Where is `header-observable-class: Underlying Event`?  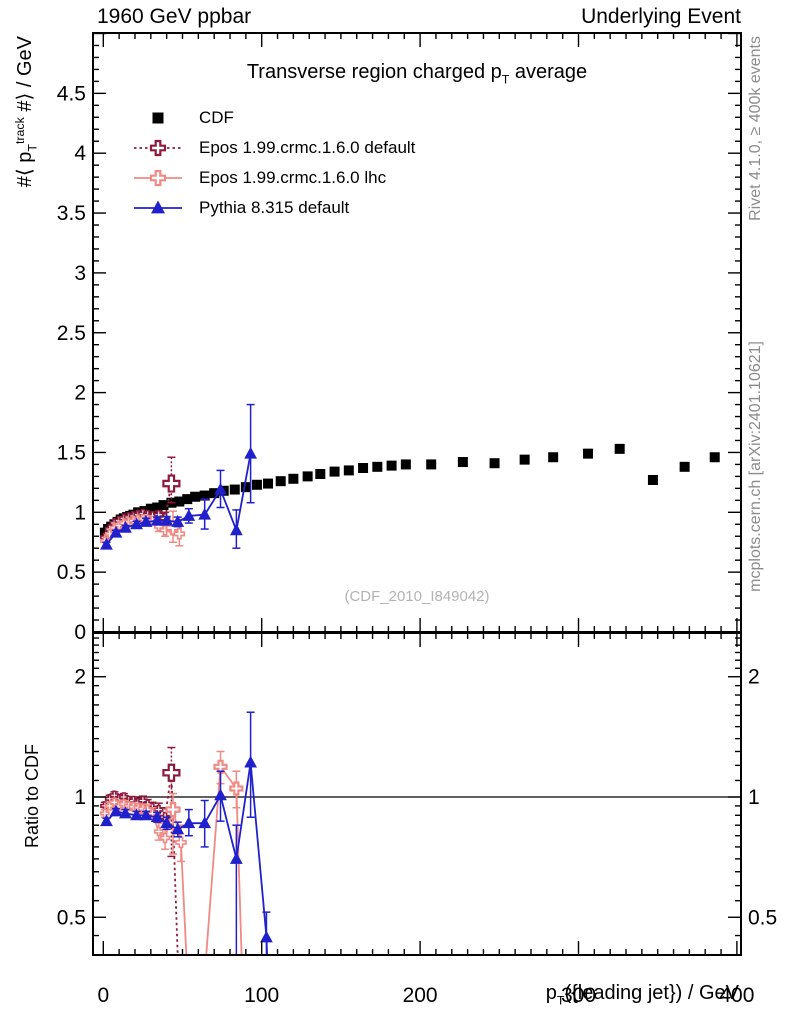 header-observable-class: Underlying Event is located at coordinates (661, 16).